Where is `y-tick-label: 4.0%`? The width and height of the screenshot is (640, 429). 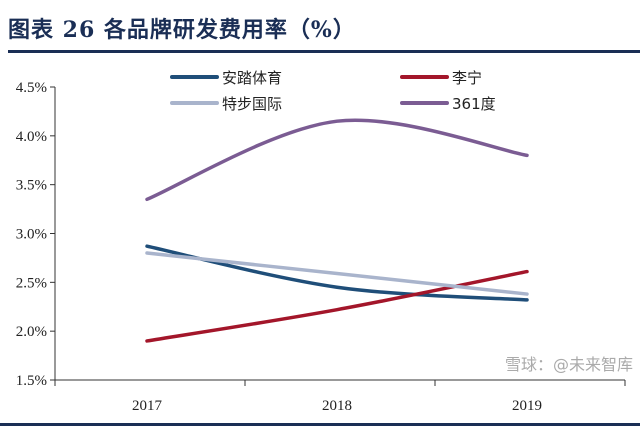 y-tick-label: 4.0% is located at coordinates (31, 137).